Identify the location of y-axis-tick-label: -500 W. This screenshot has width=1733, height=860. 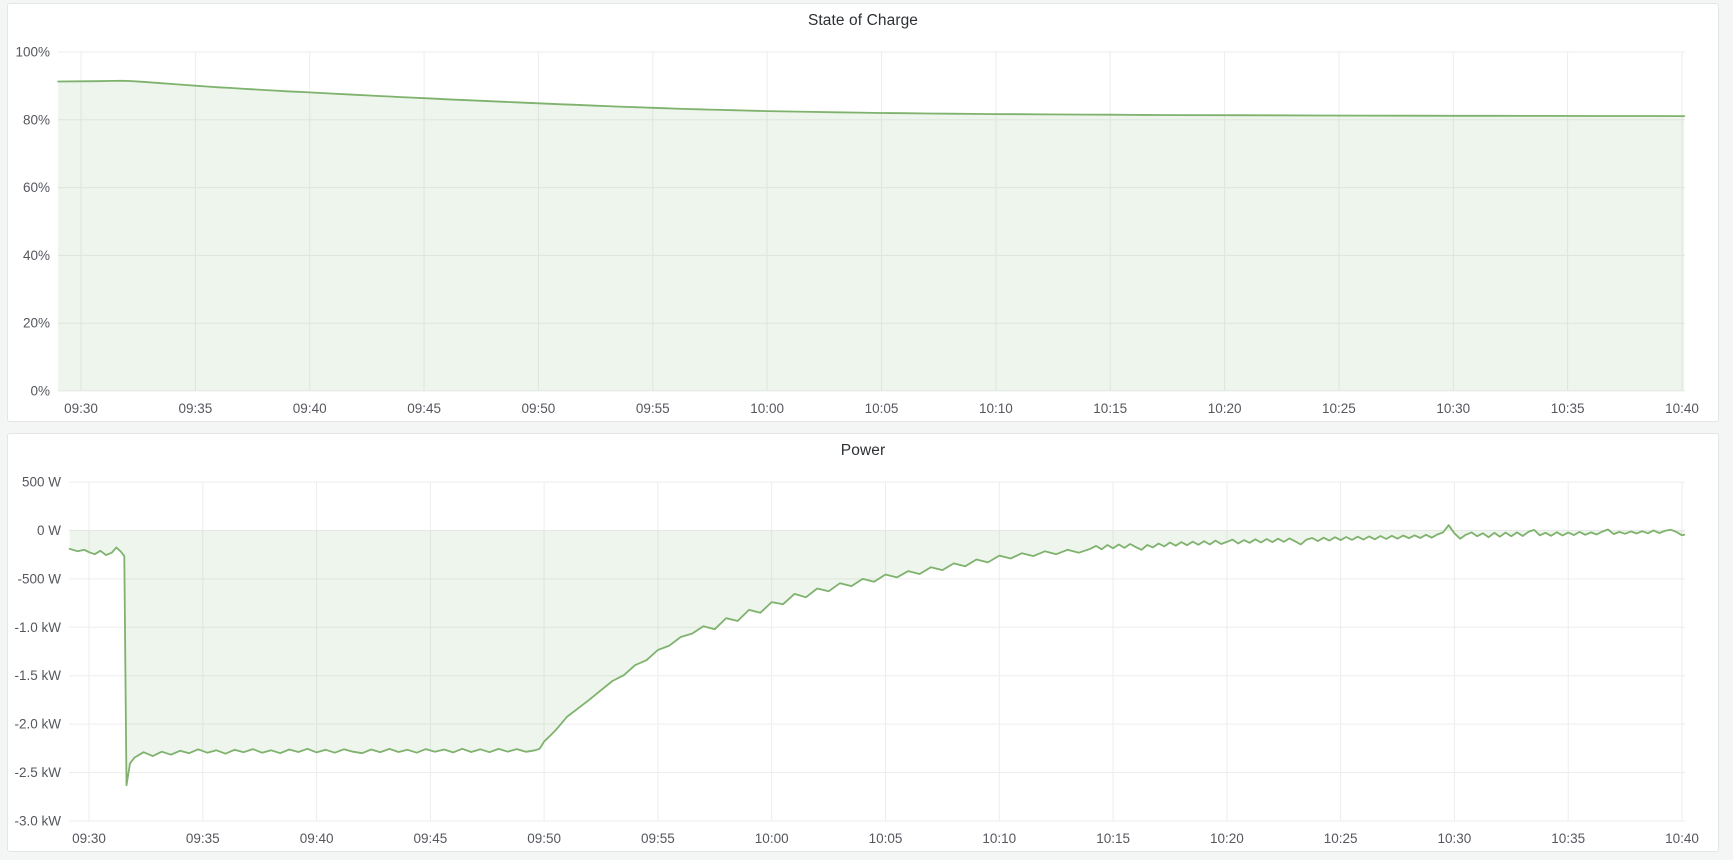
(39, 578).